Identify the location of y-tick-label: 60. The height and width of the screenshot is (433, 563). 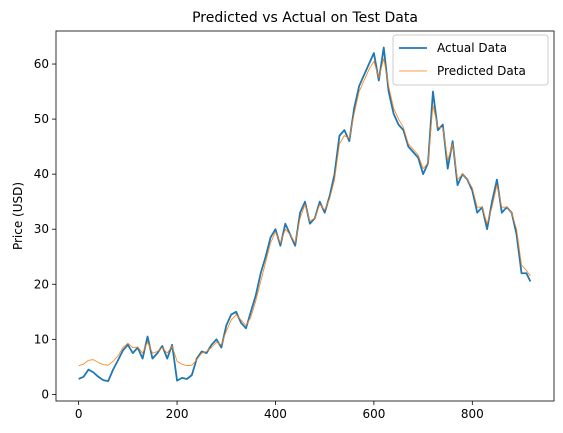
(41, 64).